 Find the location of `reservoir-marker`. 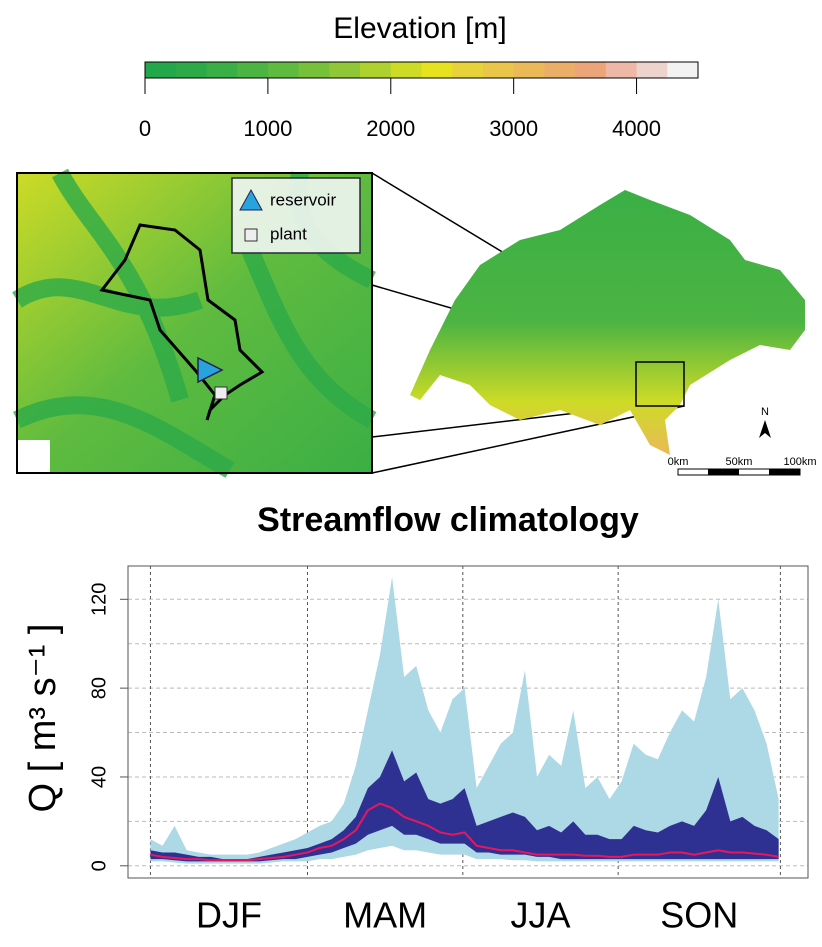

reservoir-marker is located at coordinates (210, 370).